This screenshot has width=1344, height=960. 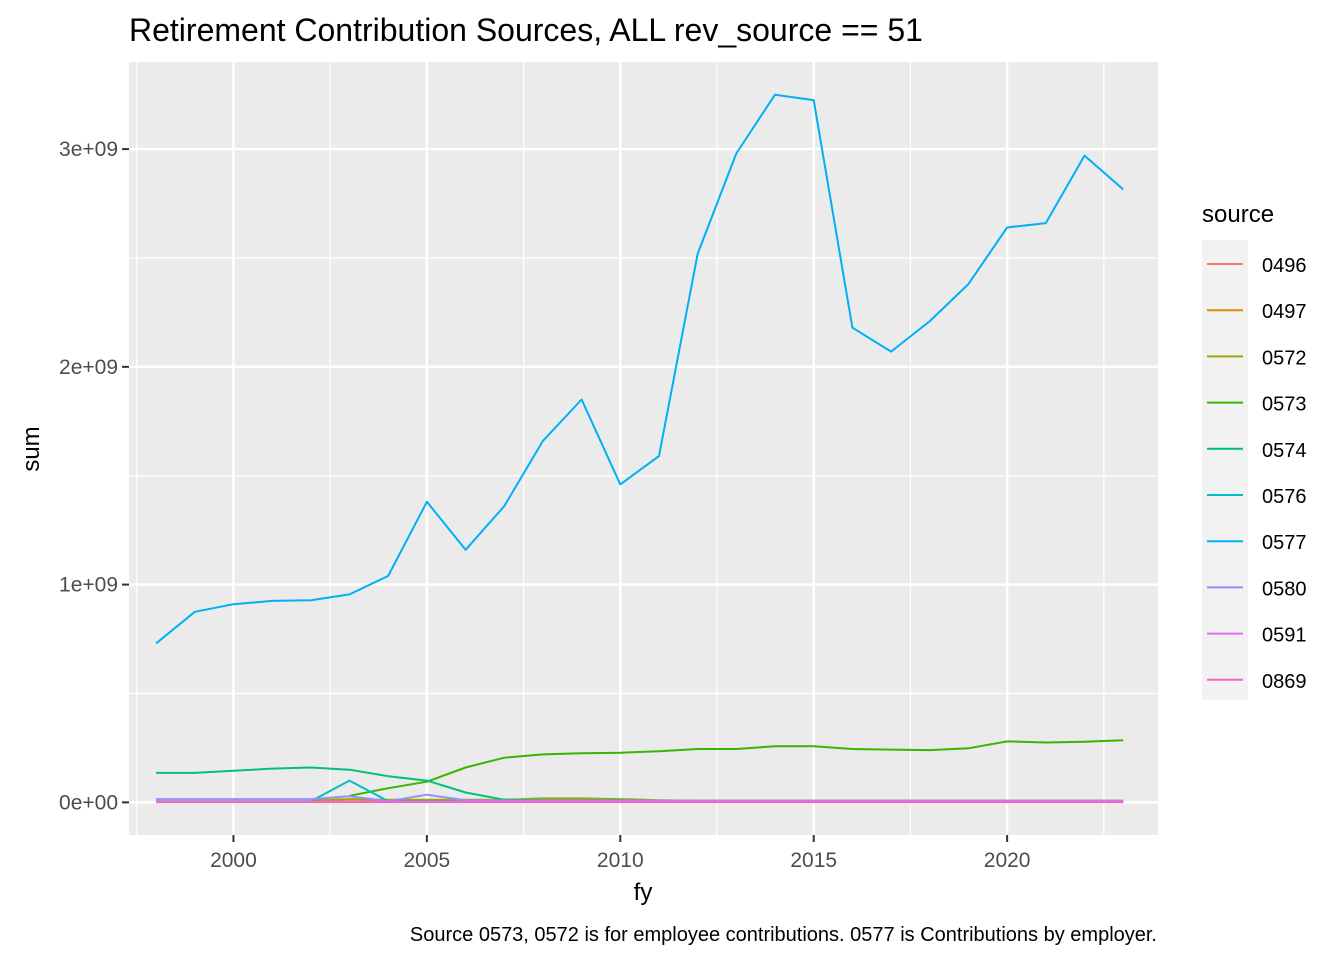 What do you see at coordinates (1284, 405) in the screenshot?
I see `legend-label-0573: 0573` at bounding box center [1284, 405].